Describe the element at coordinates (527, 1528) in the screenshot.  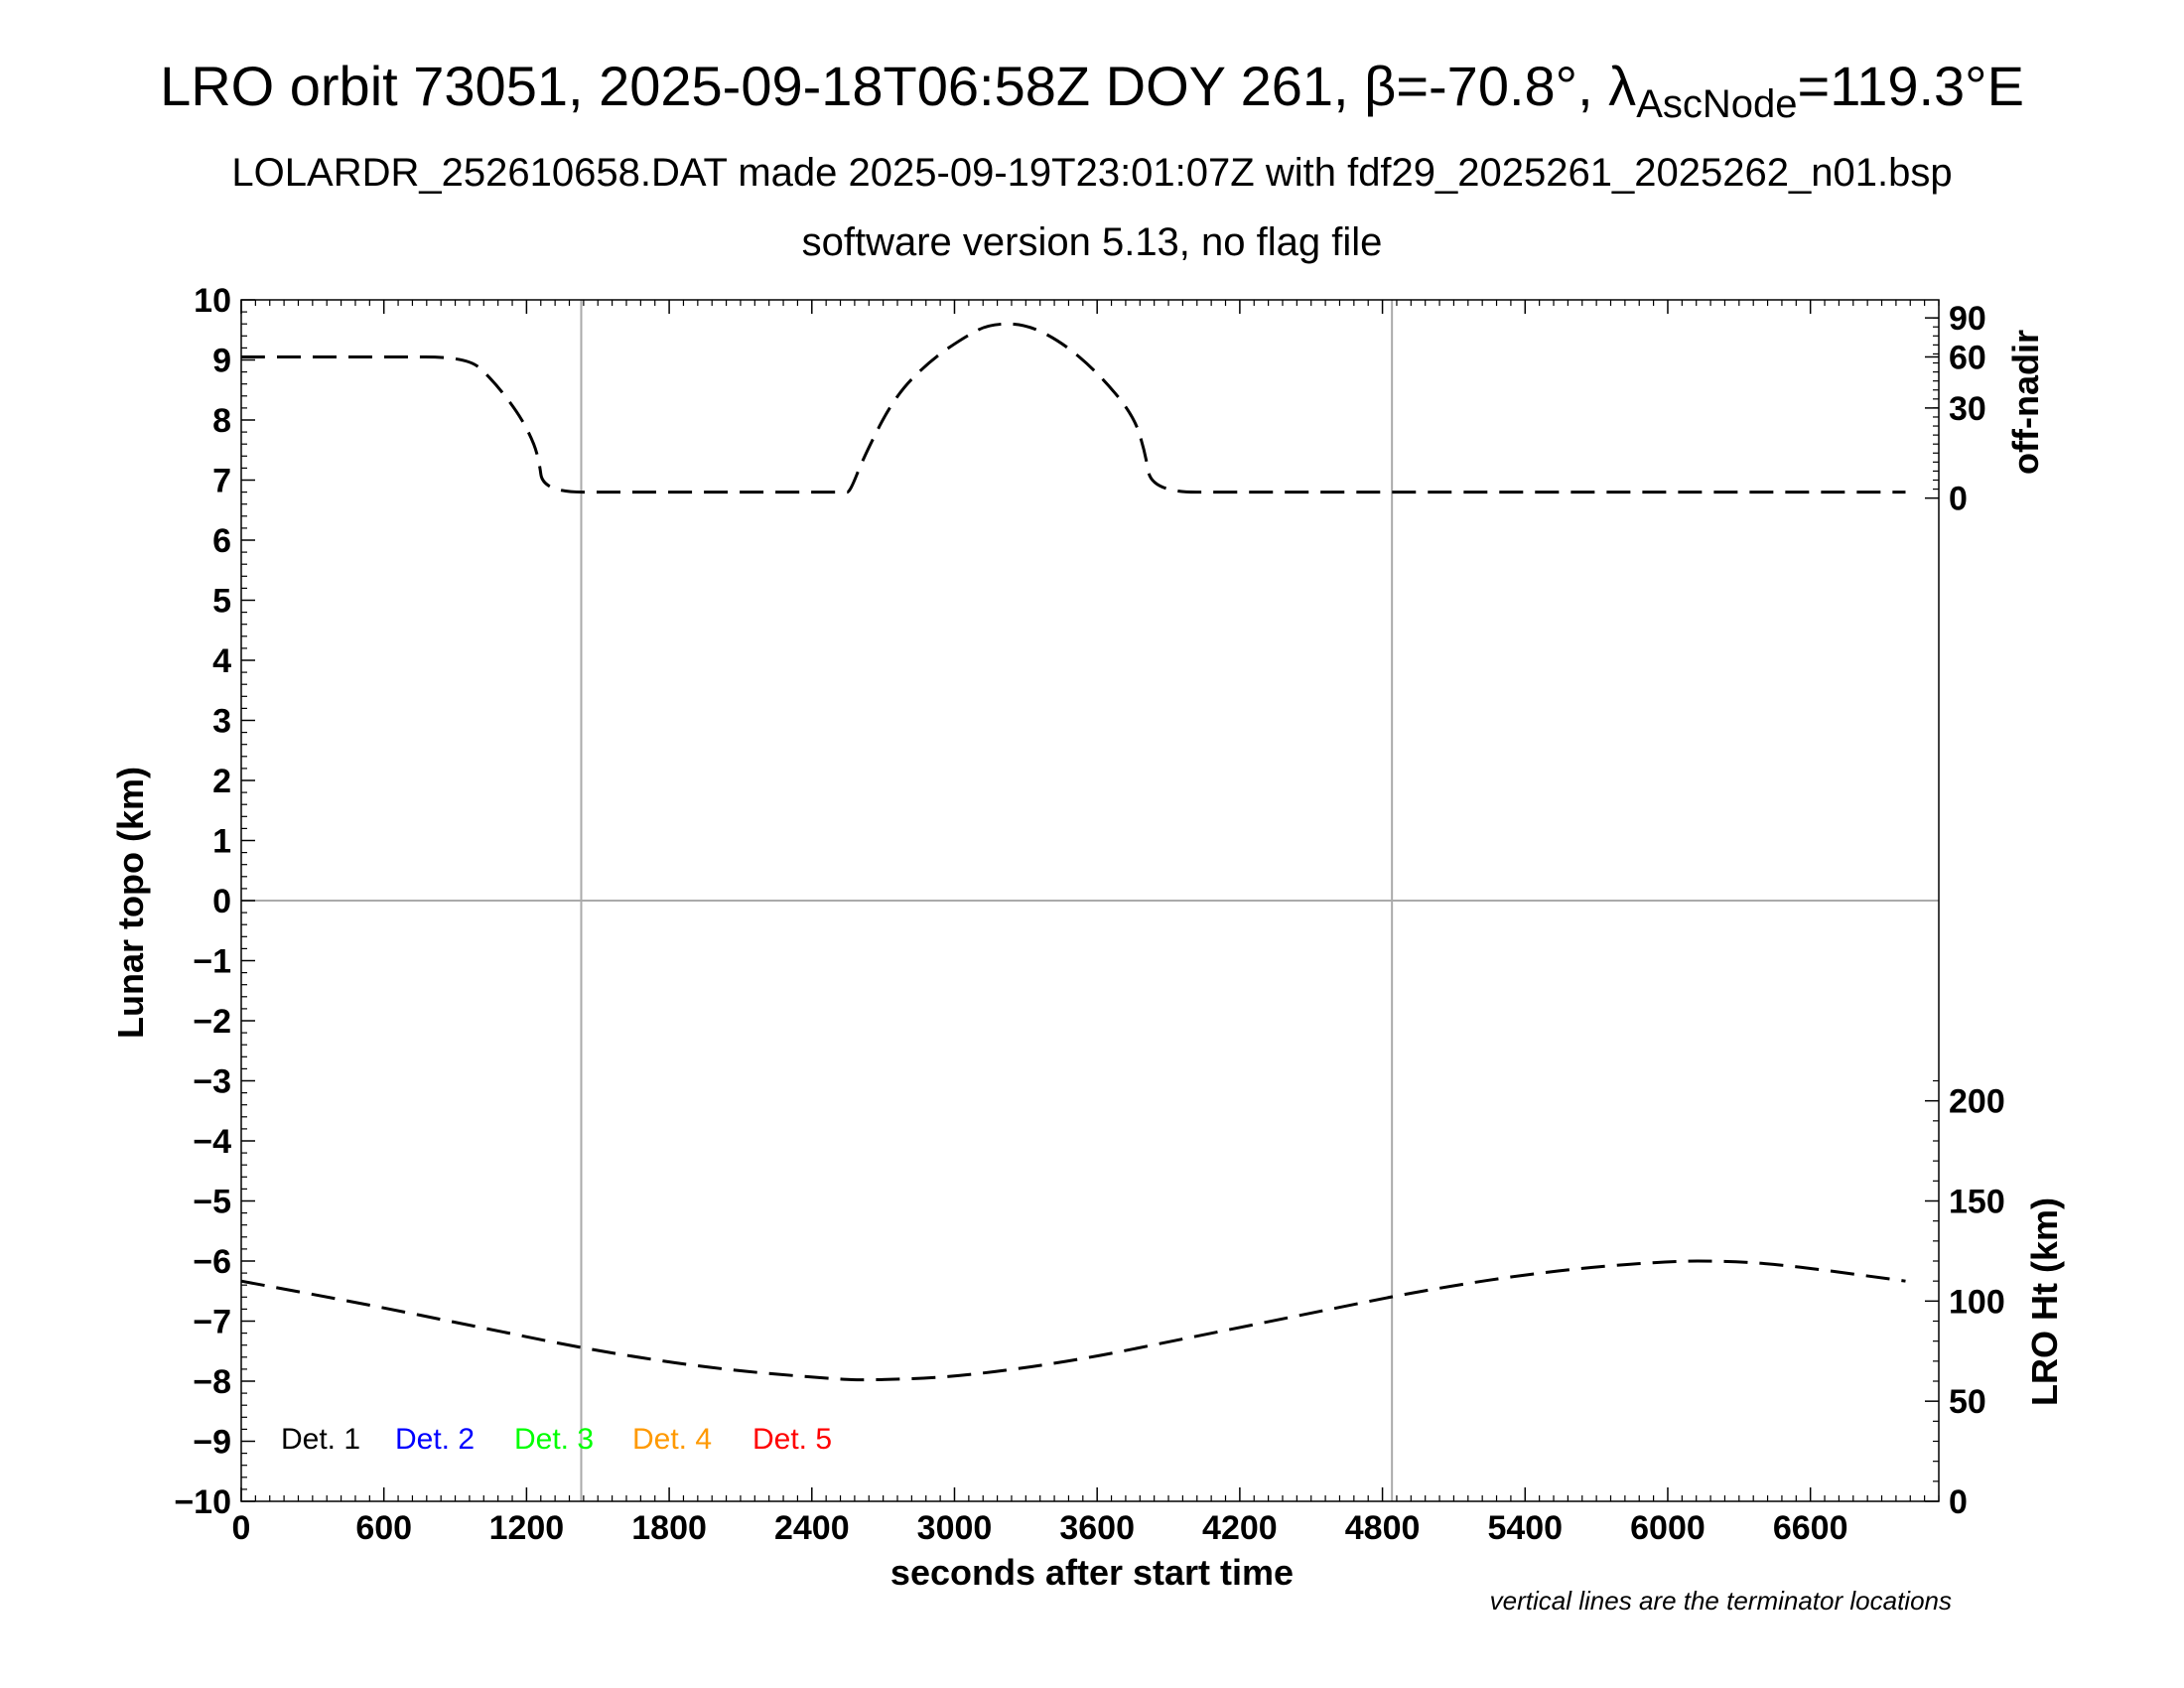
I see `x-tick-label: 1200` at that location.